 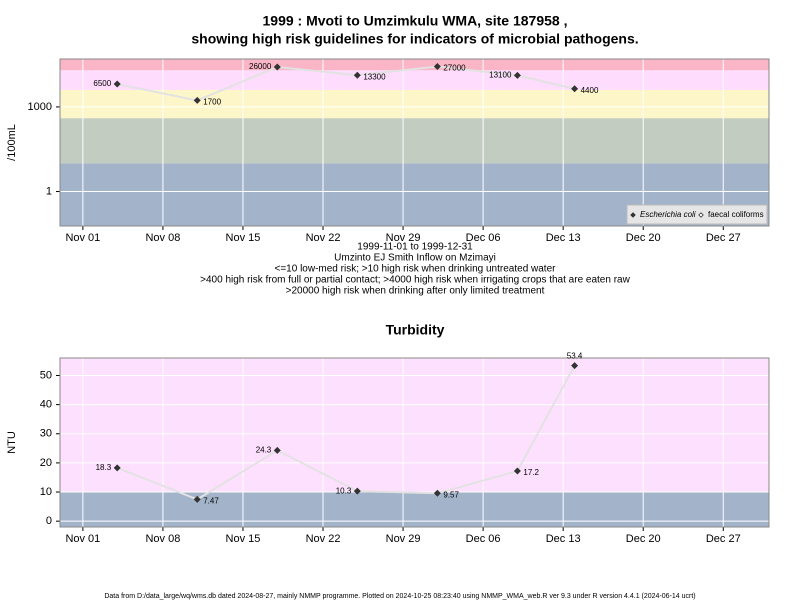 What do you see at coordinates (212, 102) in the screenshot?
I see `data-label: 1700` at bounding box center [212, 102].